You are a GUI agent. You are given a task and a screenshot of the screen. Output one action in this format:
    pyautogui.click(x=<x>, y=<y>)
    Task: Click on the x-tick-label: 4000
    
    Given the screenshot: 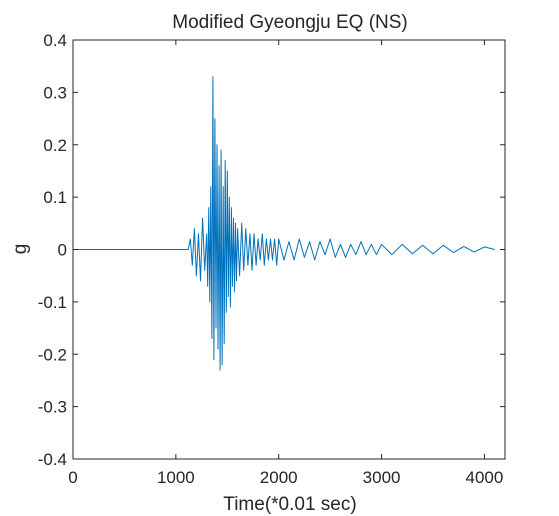 What is the action you would take?
    pyautogui.click(x=485, y=477)
    